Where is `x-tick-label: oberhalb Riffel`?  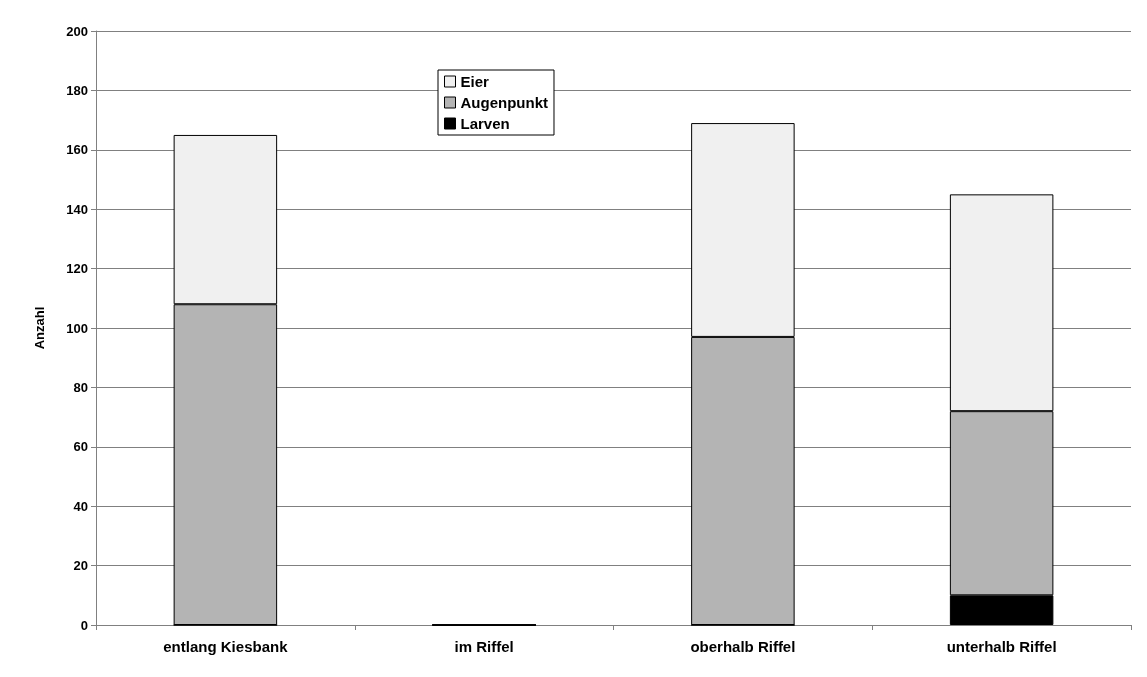 x-tick-label: oberhalb Riffel is located at coordinates (743, 646).